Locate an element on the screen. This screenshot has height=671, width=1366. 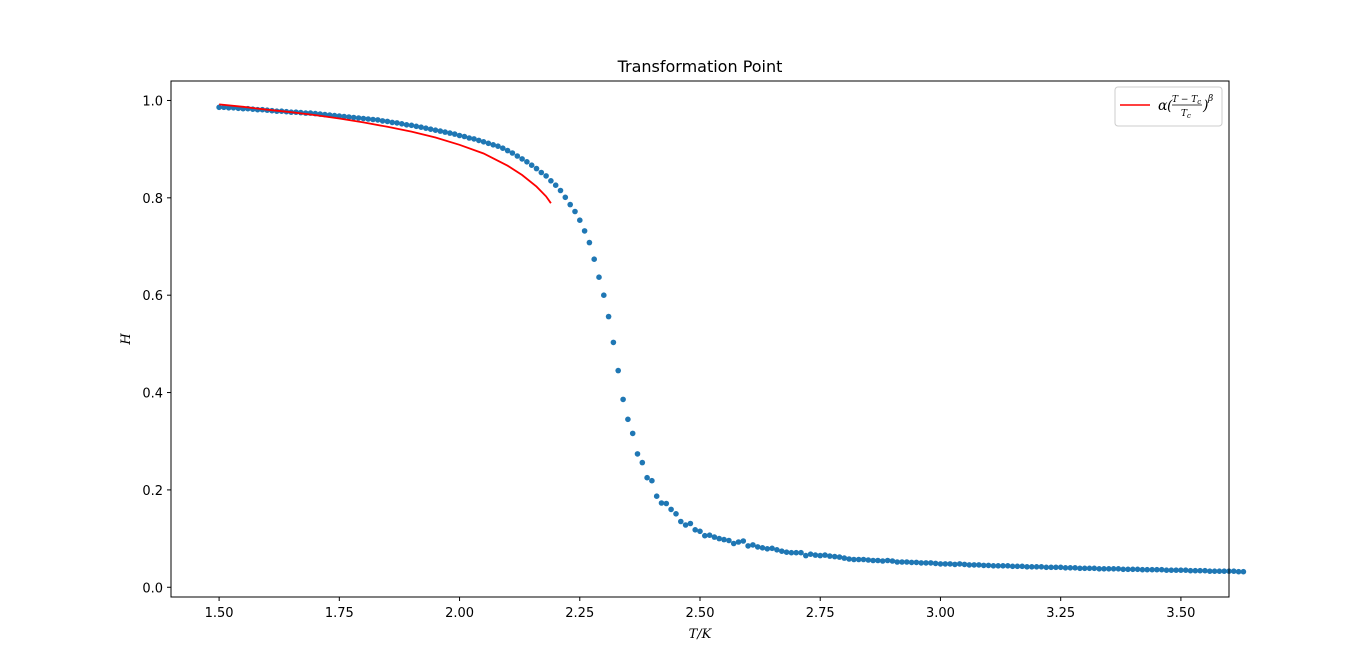
x-tick-label: 2.50 is located at coordinates (700, 613).